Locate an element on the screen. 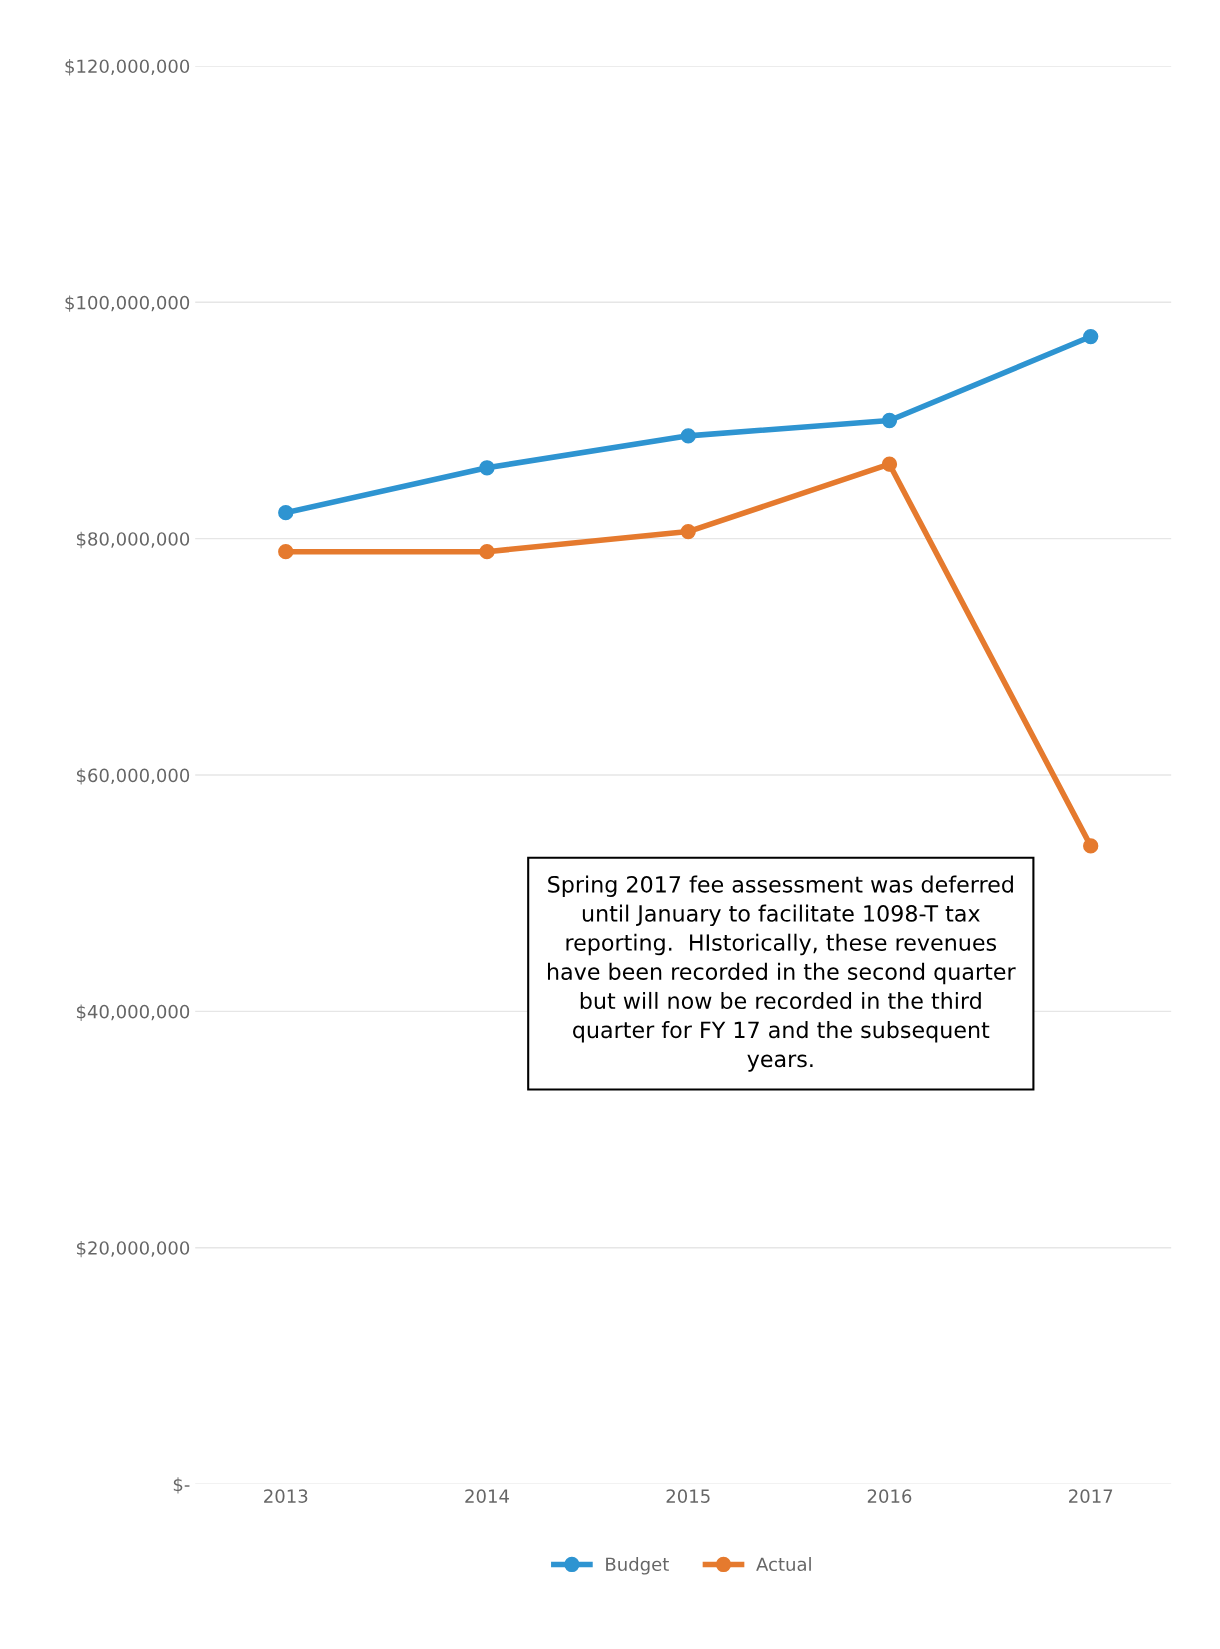  x-tick-label: 2014 is located at coordinates (487, 1496).